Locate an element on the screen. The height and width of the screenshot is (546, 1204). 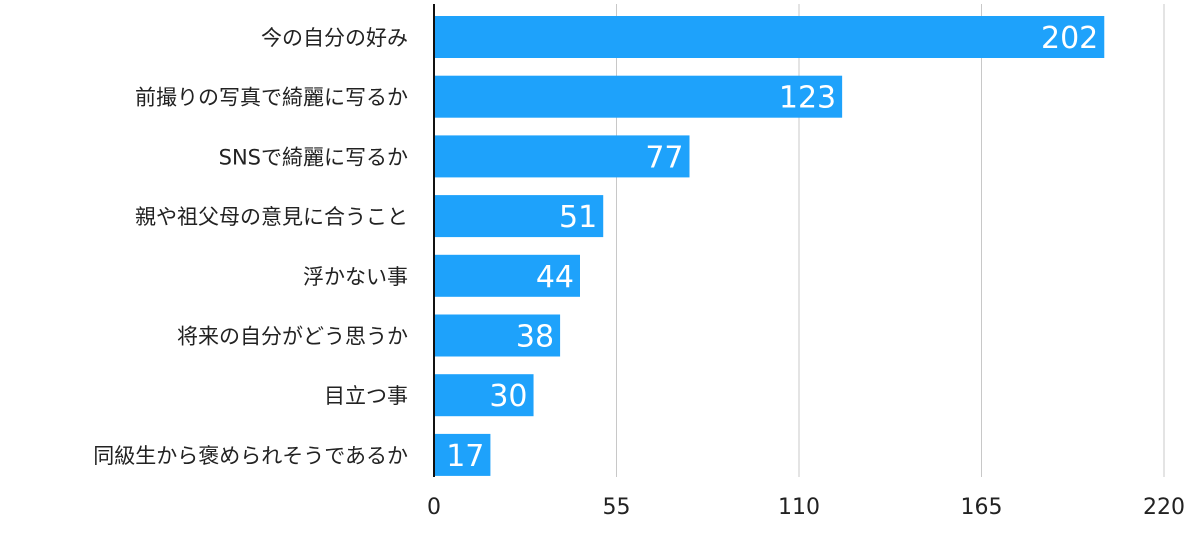
x-tick-label: 220 is located at coordinates (1164, 507).